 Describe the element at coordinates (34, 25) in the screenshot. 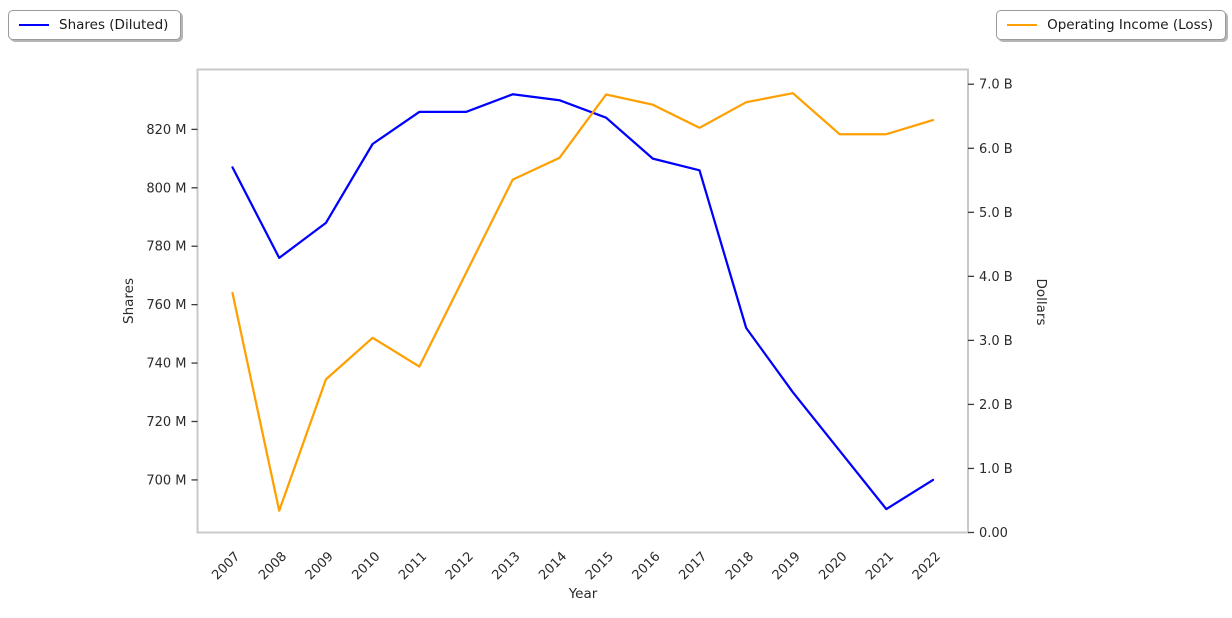

I see `shares-line-swatch-icon` at that location.